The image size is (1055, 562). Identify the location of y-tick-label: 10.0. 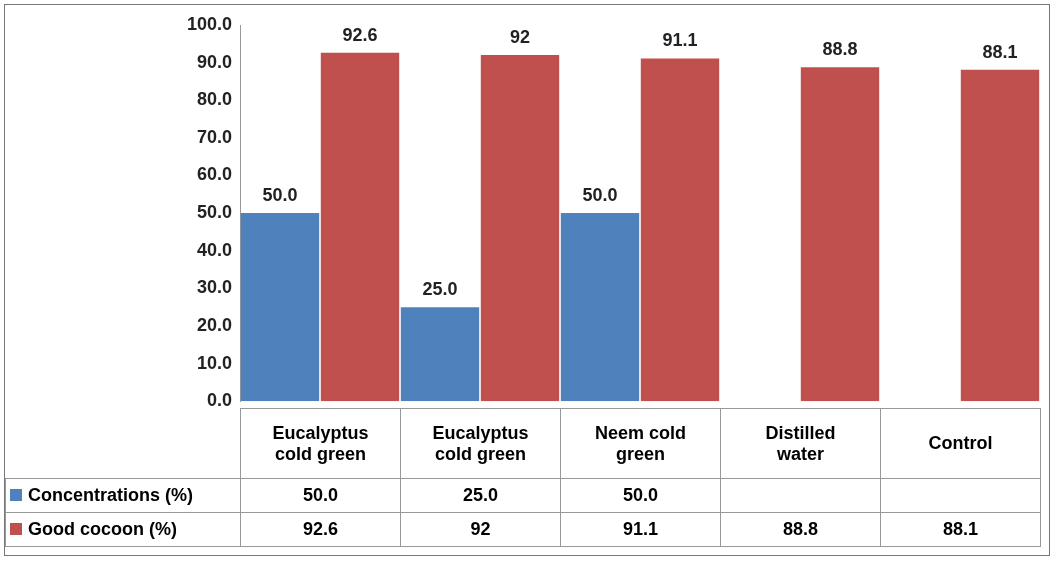
(214, 362).